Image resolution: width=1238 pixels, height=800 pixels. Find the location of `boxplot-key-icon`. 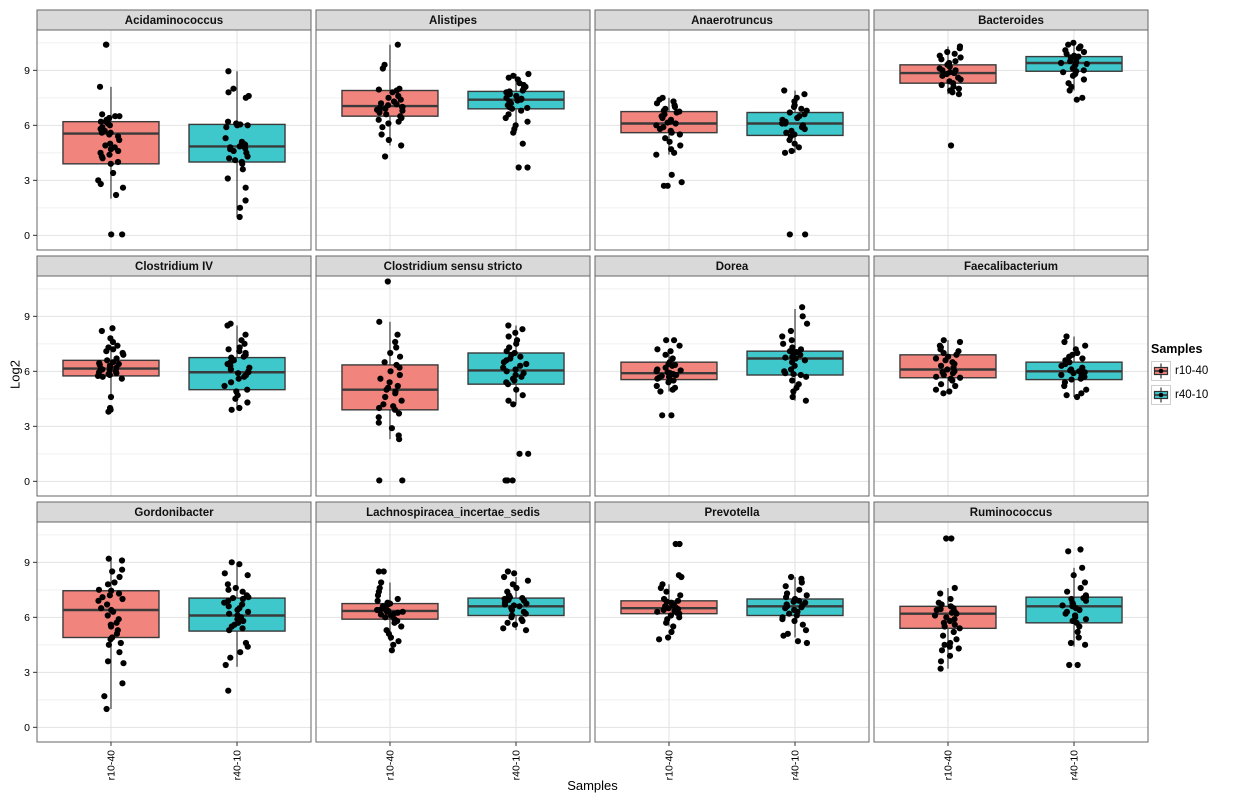

boxplot-key-icon is located at coordinates (1161, 395).